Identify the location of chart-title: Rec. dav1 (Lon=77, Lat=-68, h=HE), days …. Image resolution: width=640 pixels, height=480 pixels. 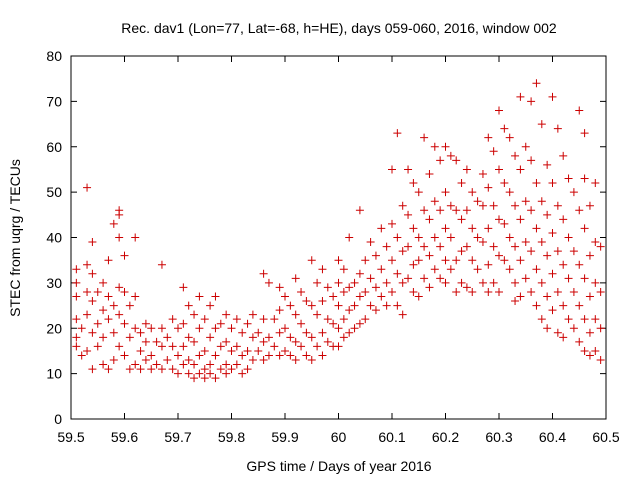
(339, 28).